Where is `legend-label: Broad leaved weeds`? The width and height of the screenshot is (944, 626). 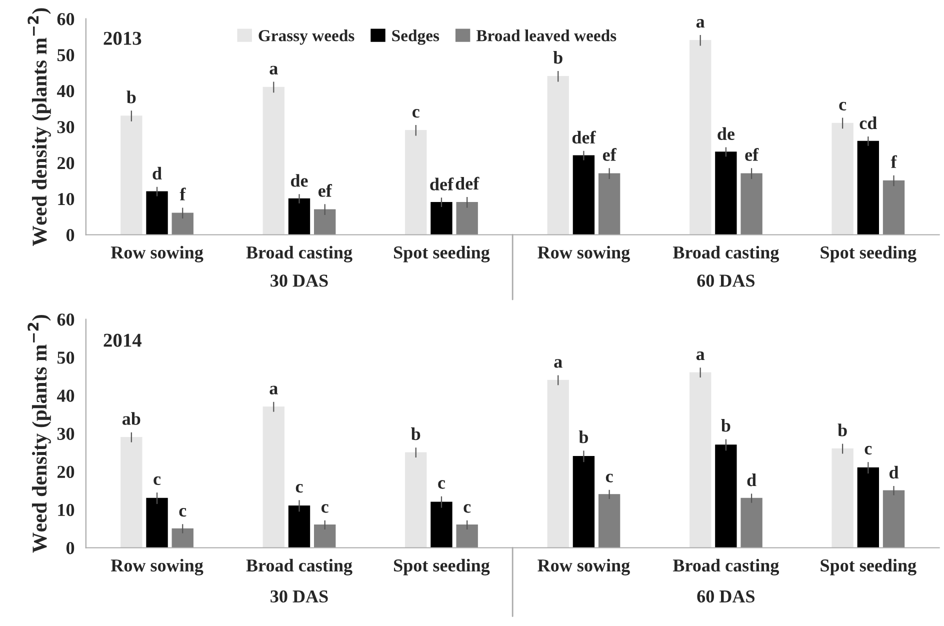 legend-label: Broad leaved weeds is located at coordinates (546, 36).